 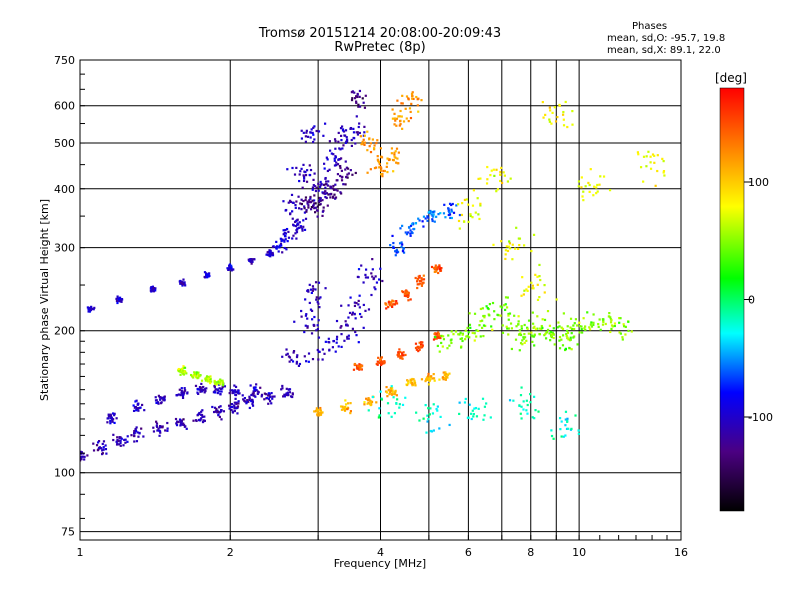 I want to click on y-tick-label: 750, so click(x=64, y=60).